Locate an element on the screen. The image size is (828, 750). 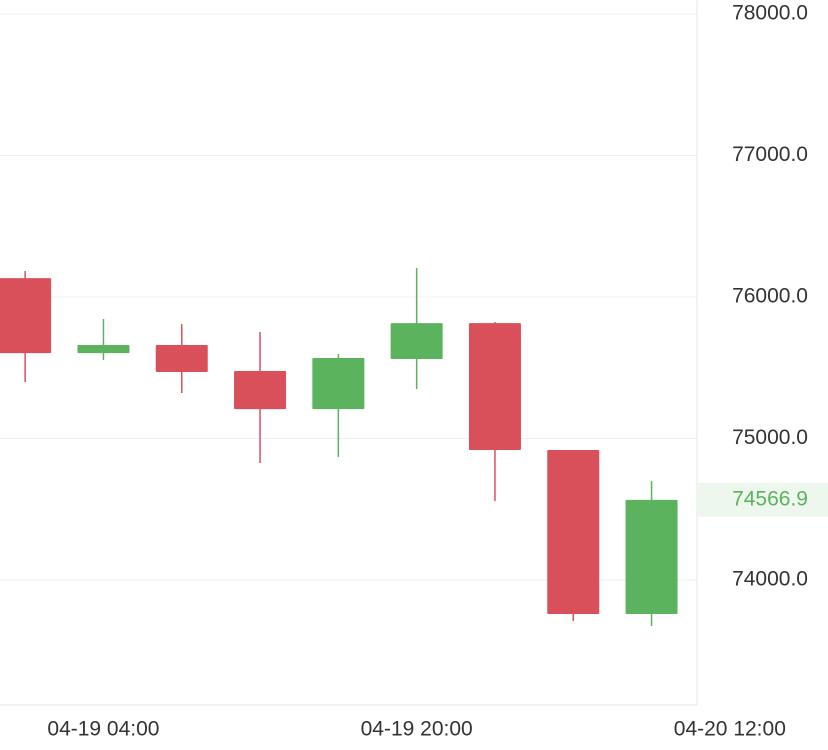
x-tick-label: 04-19 04:00 is located at coordinates (103, 729).